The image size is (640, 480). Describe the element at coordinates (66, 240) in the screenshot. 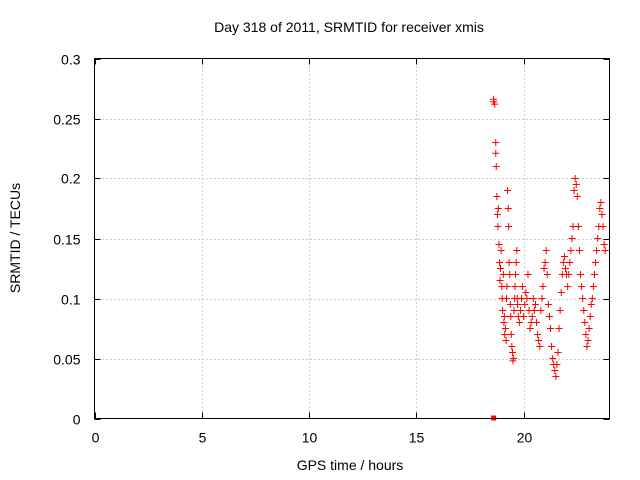

I see `y-tick-label: 0.15` at that location.